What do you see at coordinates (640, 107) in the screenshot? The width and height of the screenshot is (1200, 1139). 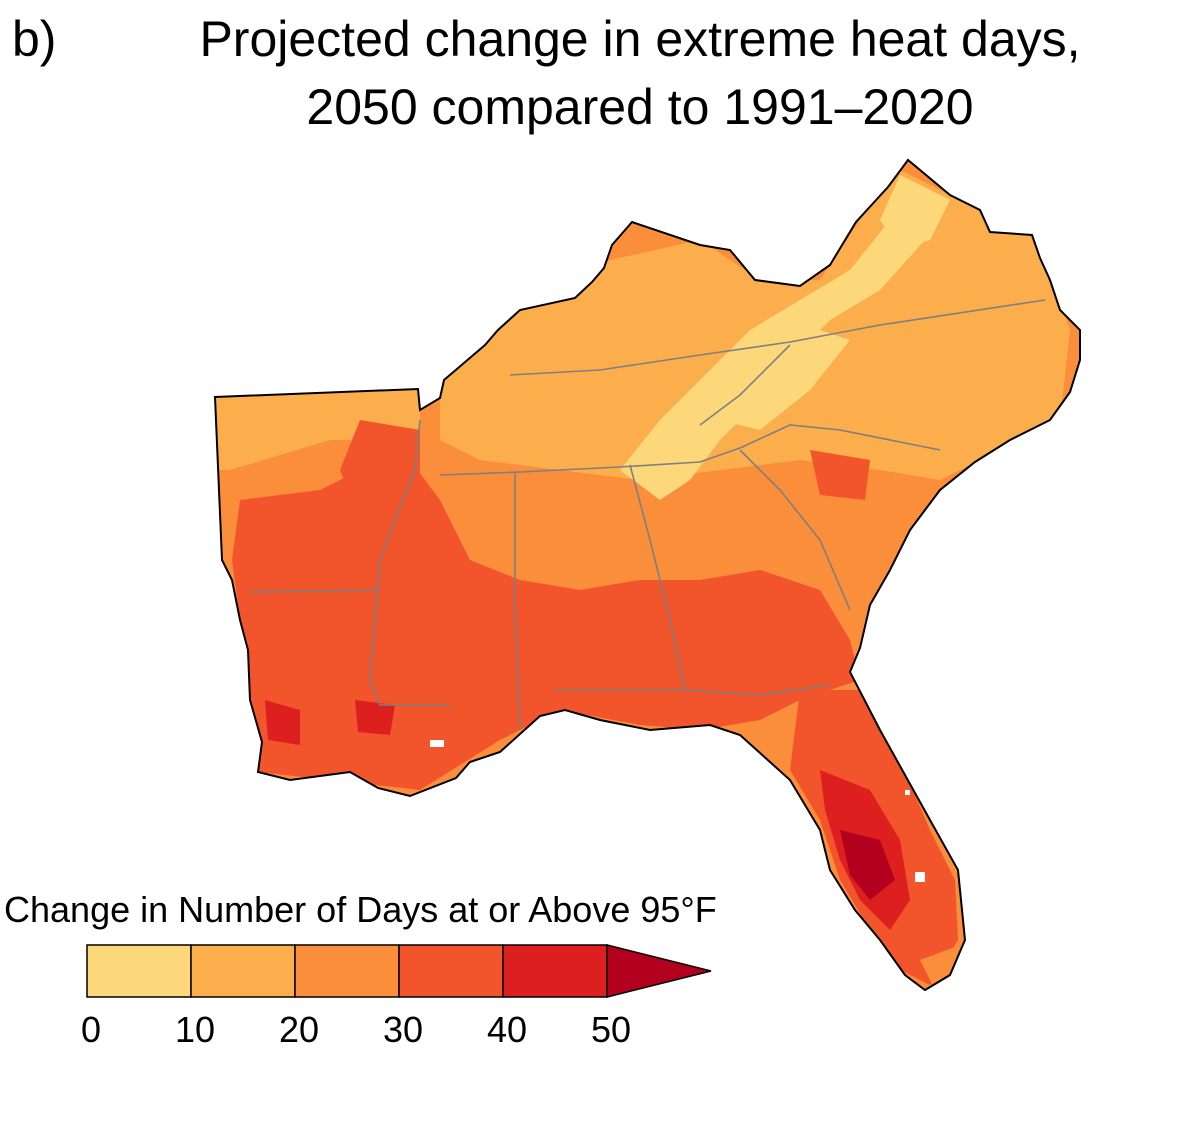 I see `map-title-line2: 2050 compared to 1991–2020` at bounding box center [640, 107].